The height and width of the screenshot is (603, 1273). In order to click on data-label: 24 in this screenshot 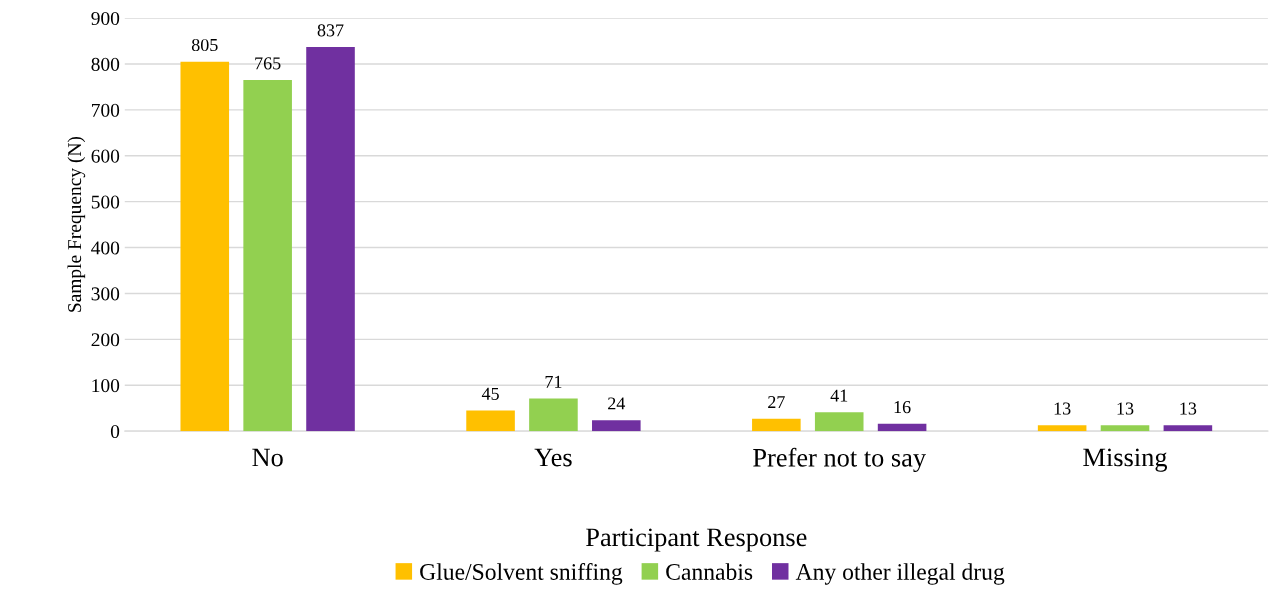, I will do `click(617, 403)`.